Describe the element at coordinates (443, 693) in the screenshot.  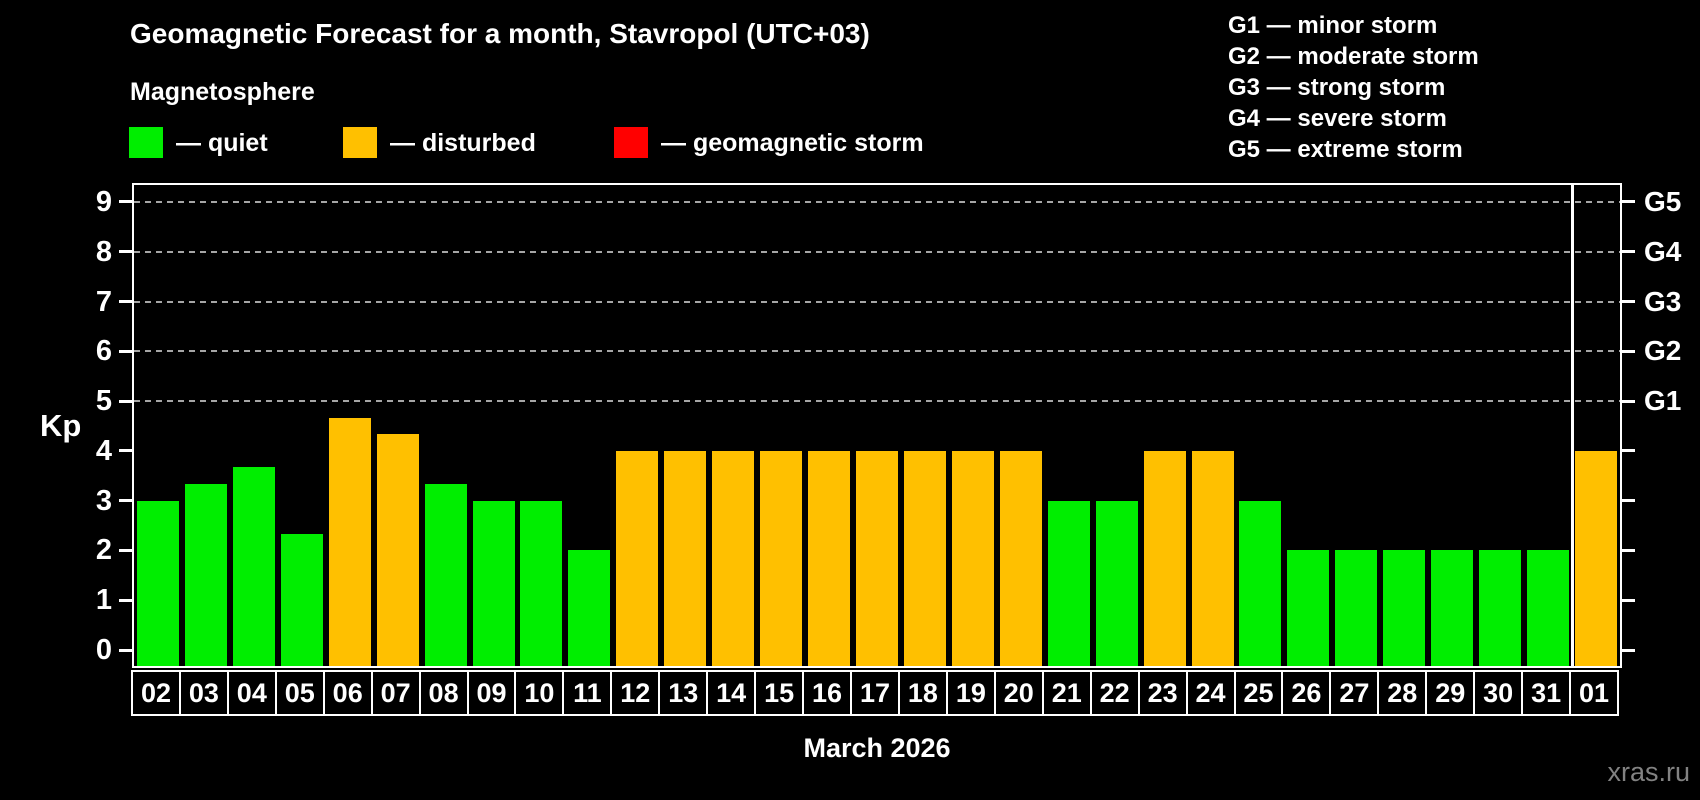
I see `x-axis-day-cell-08: 08` at that location.